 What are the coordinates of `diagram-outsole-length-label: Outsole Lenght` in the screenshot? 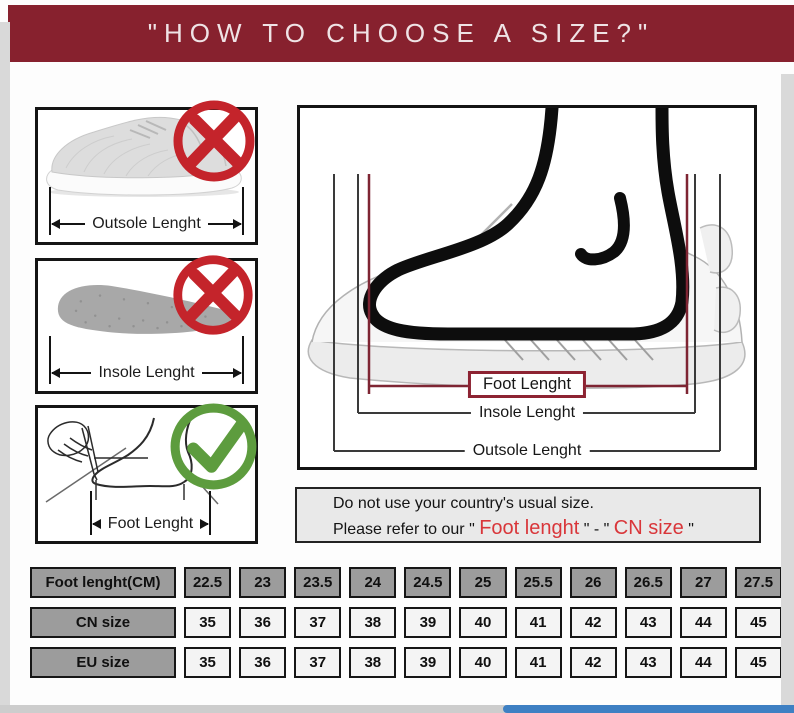 It's located at (527, 451).